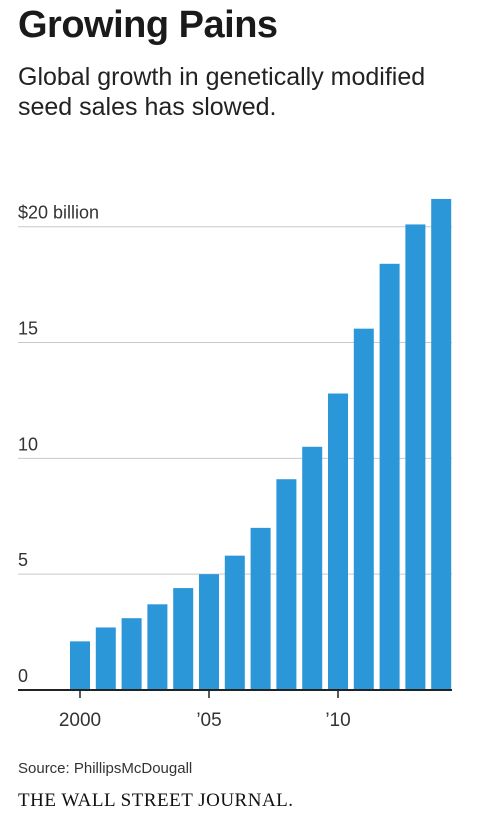 This screenshot has height=833, width=489. I want to click on x-tick-label: ’10, so click(337, 720).